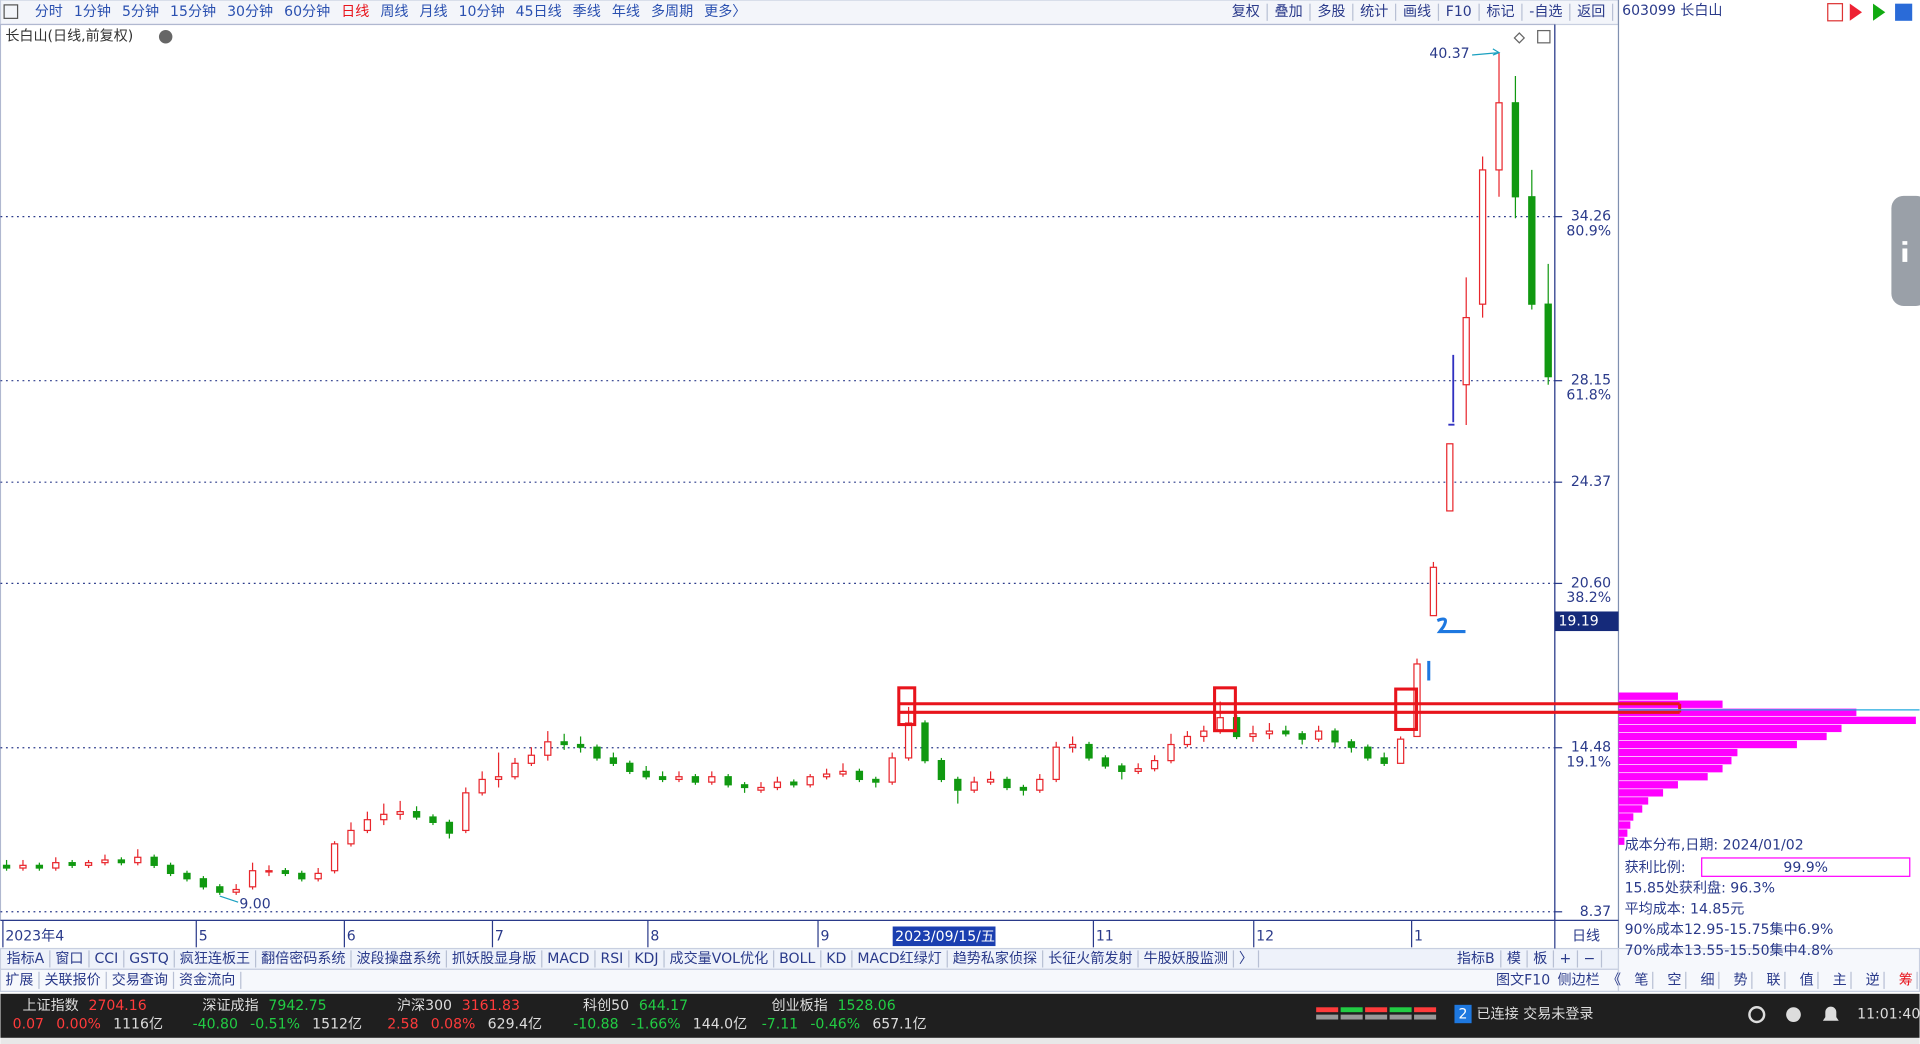 Image resolution: width=1920 pixels, height=1044 pixels. What do you see at coordinates (230, 1006) in the screenshot?
I see `index-name: 深证成指` at bounding box center [230, 1006].